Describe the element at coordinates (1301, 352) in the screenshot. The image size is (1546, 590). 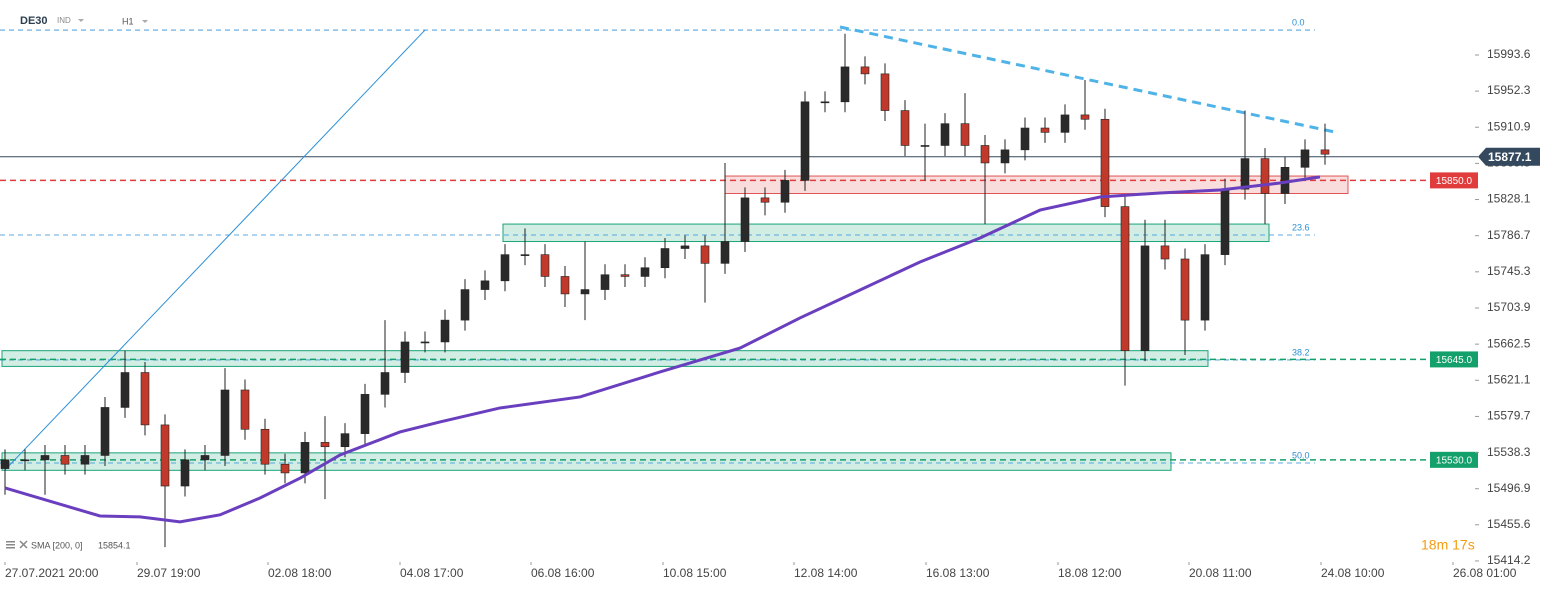
I see `fibonacci-label: 38.2` at that location.